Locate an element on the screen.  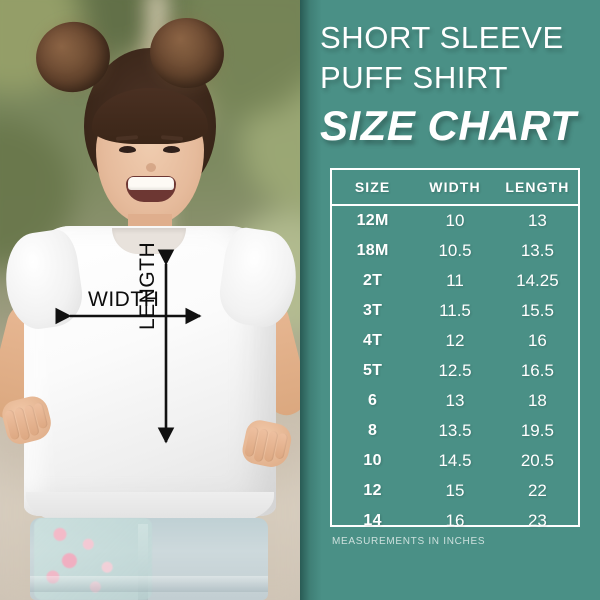
width-cell: 12 is located at coordinates (455, 340).